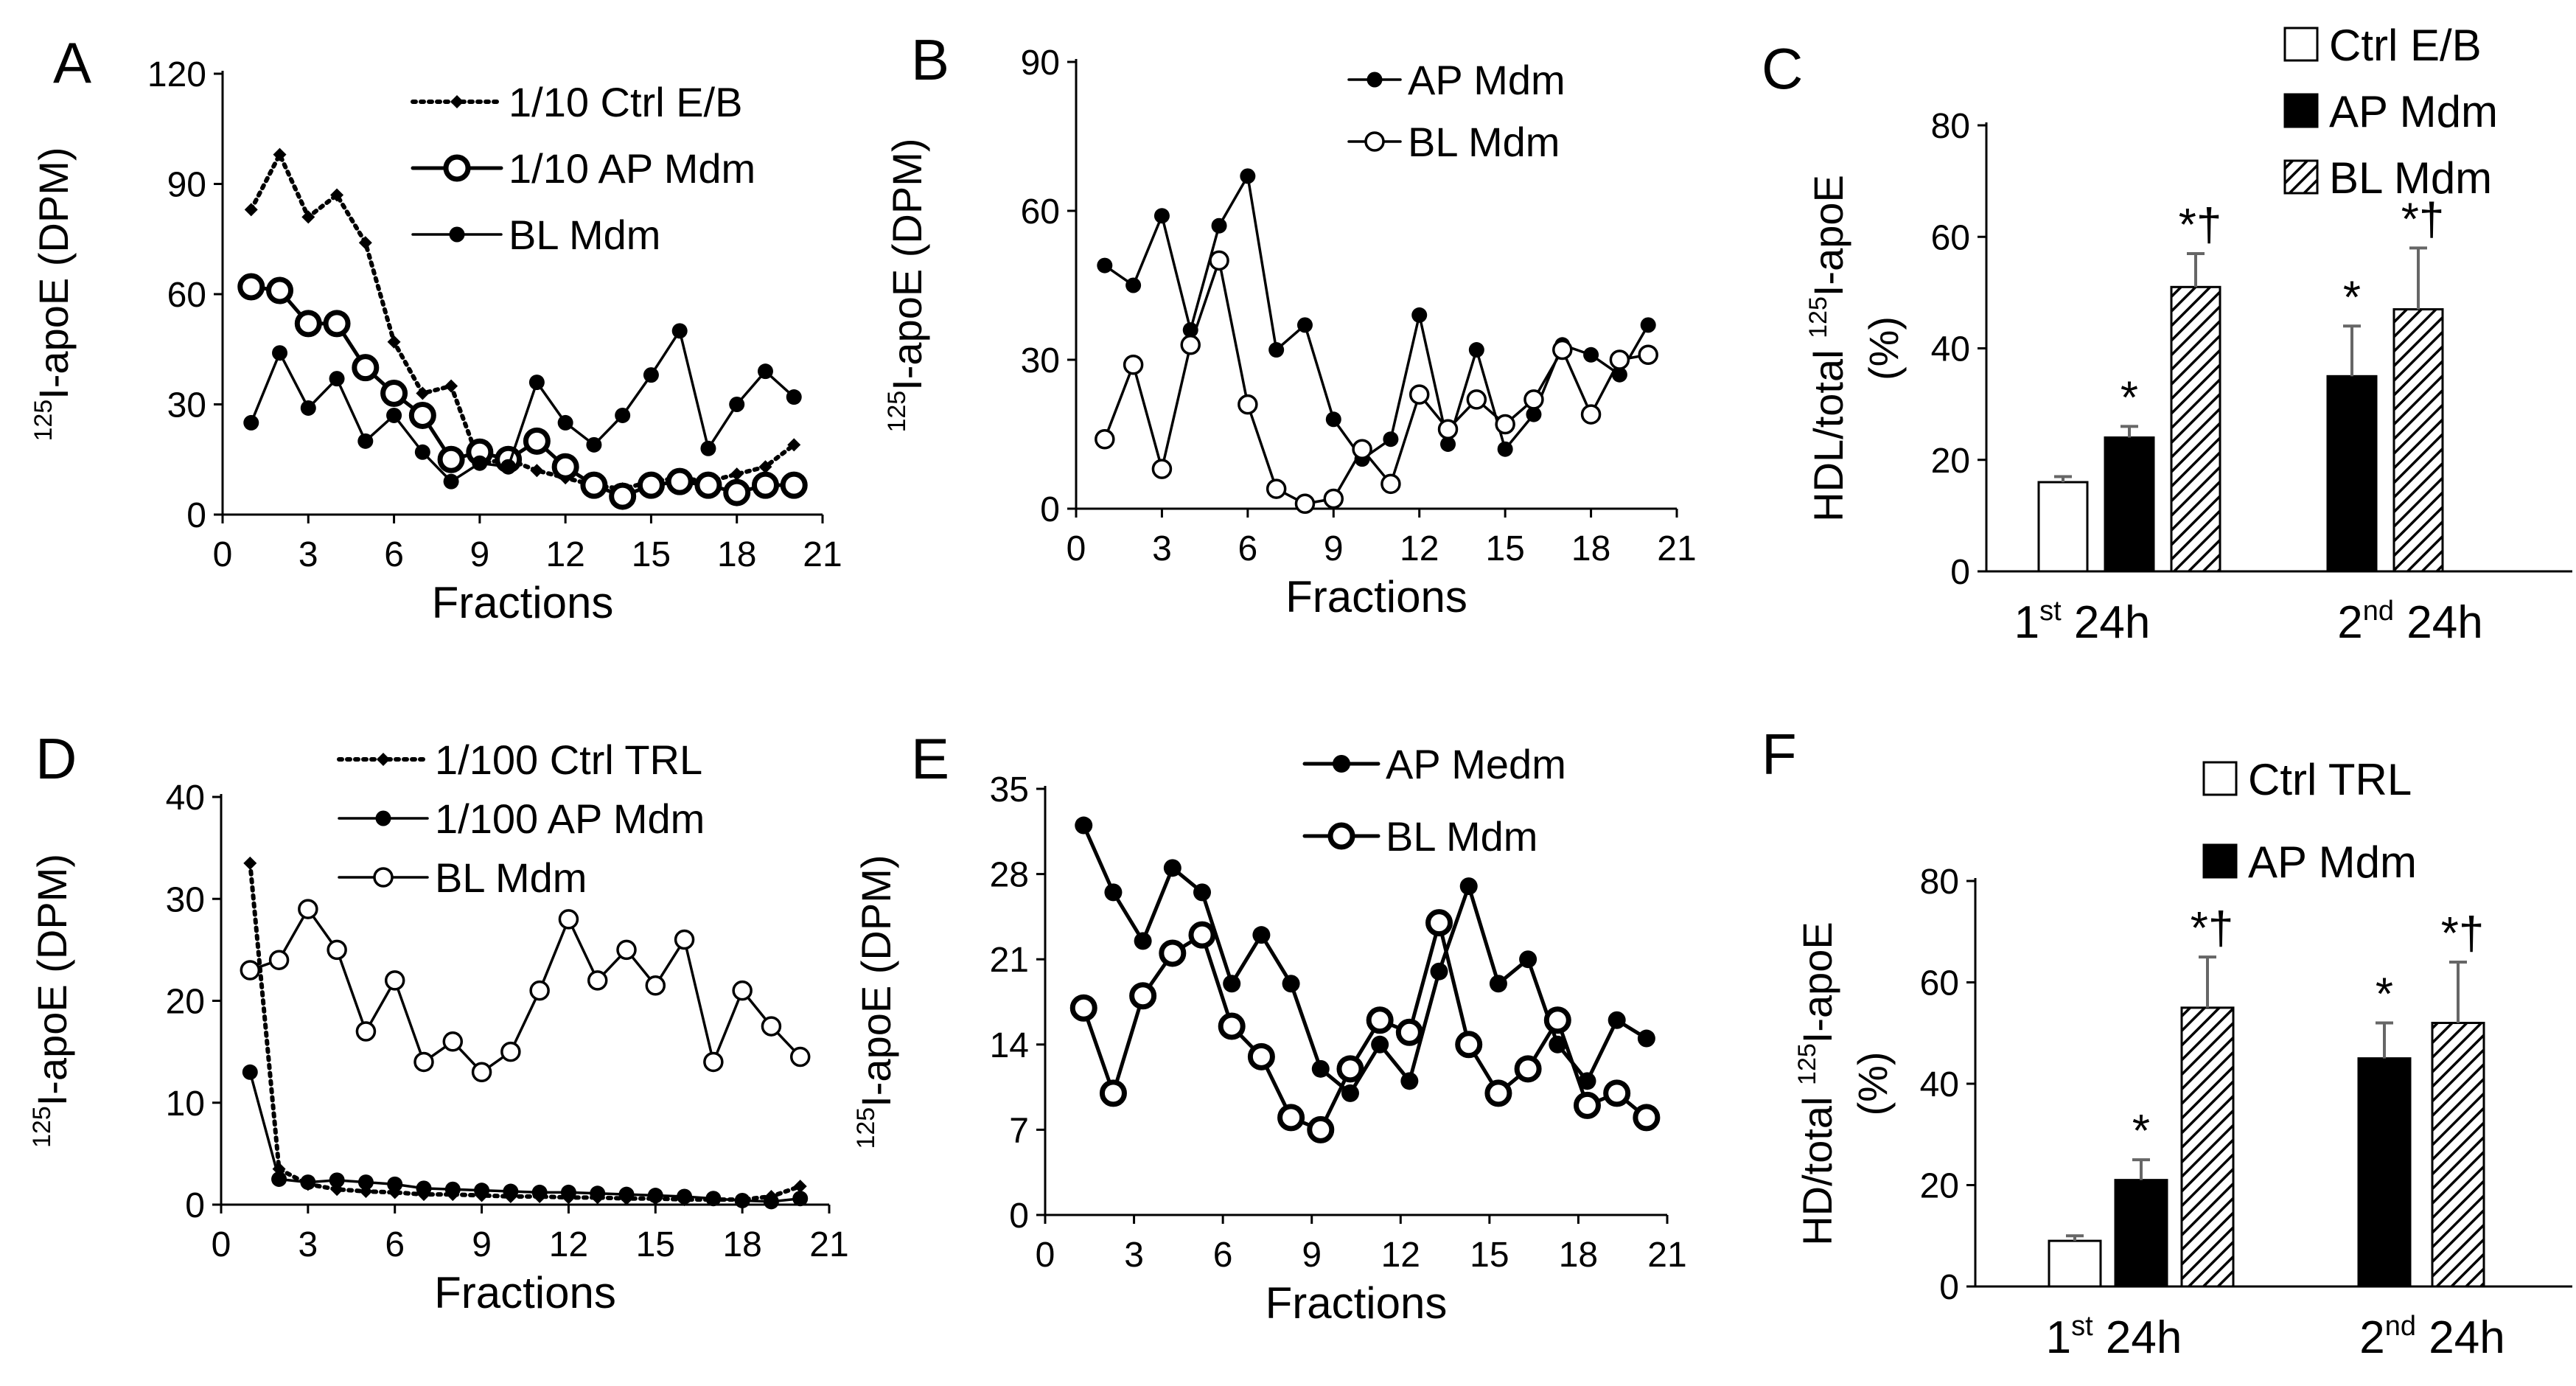 The image size is (2576, 1386). I want to click on category-label-rest: 24h, so click(2438, 622).